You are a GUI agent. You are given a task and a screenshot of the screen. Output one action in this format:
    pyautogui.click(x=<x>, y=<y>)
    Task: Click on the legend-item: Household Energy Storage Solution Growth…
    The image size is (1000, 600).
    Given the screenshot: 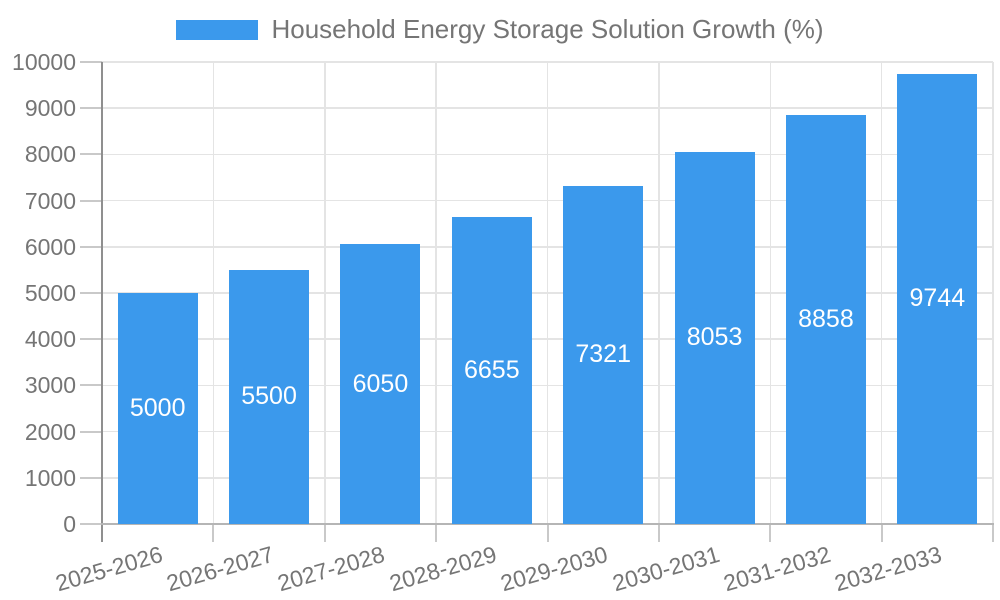 What is the action you would take?
    pyautogui.click(x=500, y=29)
    